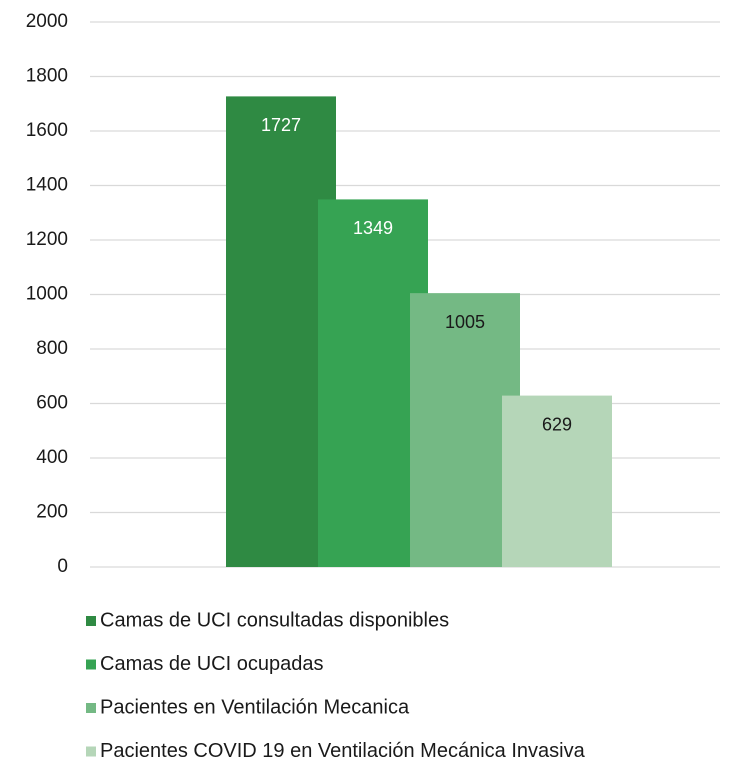 The width and height of the screenshot is (737, 764). Describe the element at coordinates (62, 566) in the screenshot. I see `y-tick-label: 0` at that location.